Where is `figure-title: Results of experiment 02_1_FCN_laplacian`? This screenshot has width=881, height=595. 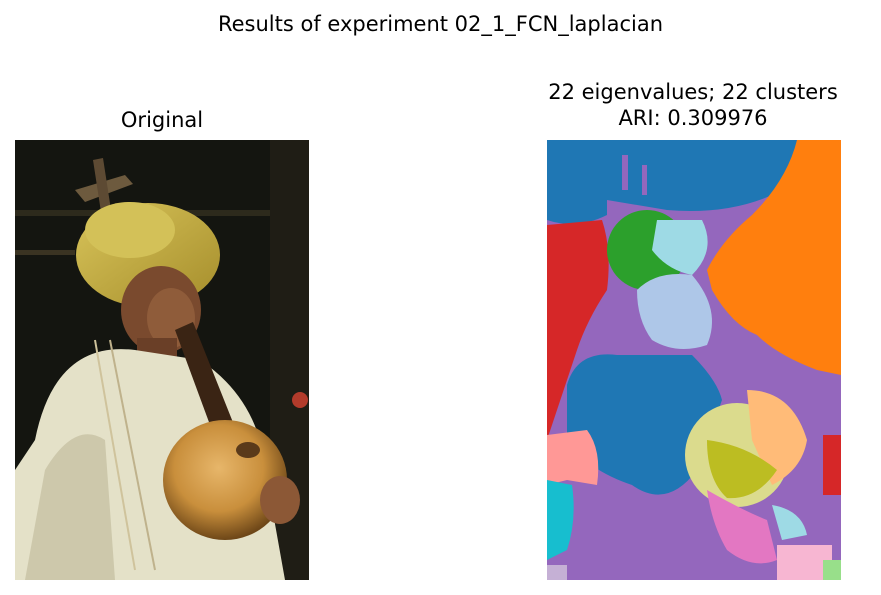 figure-title: Results of experiment 02_1_FCN_laplacian is located at coordinates (440, 24).